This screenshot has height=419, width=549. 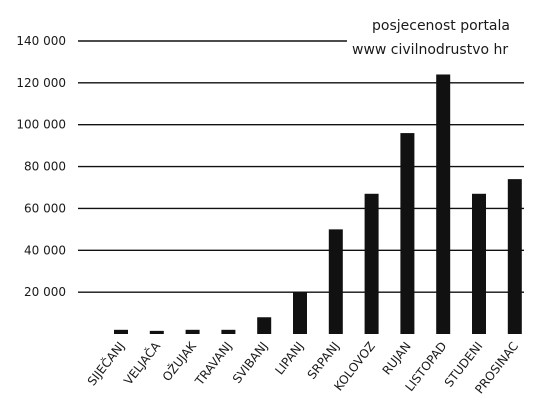 What do you see at coordinates (250, 362) in the screenshot?
I see `x-tick-label: SVIBANJ` at bounding box center [250, 362].